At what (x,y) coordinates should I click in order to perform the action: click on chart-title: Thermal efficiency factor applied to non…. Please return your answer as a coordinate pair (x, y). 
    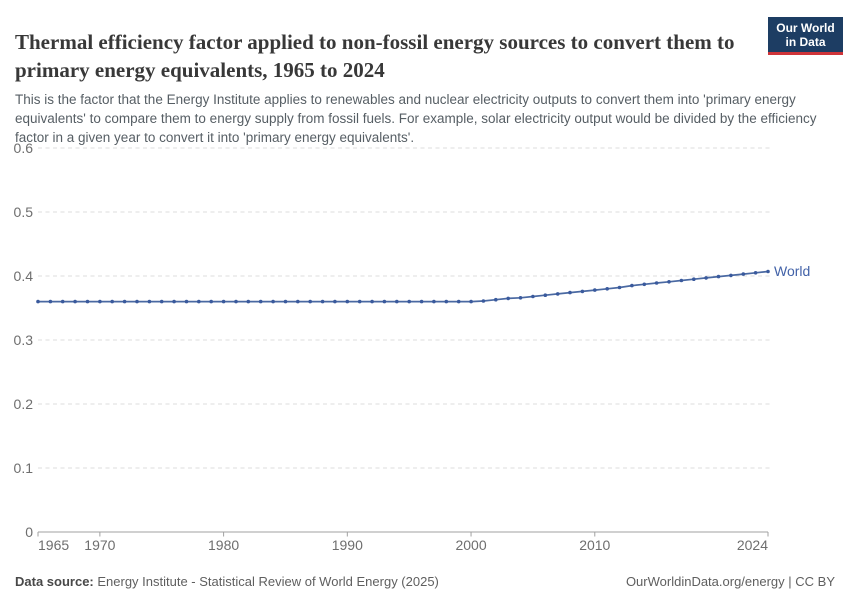
    Looking at the image, I should click on (375, 56).